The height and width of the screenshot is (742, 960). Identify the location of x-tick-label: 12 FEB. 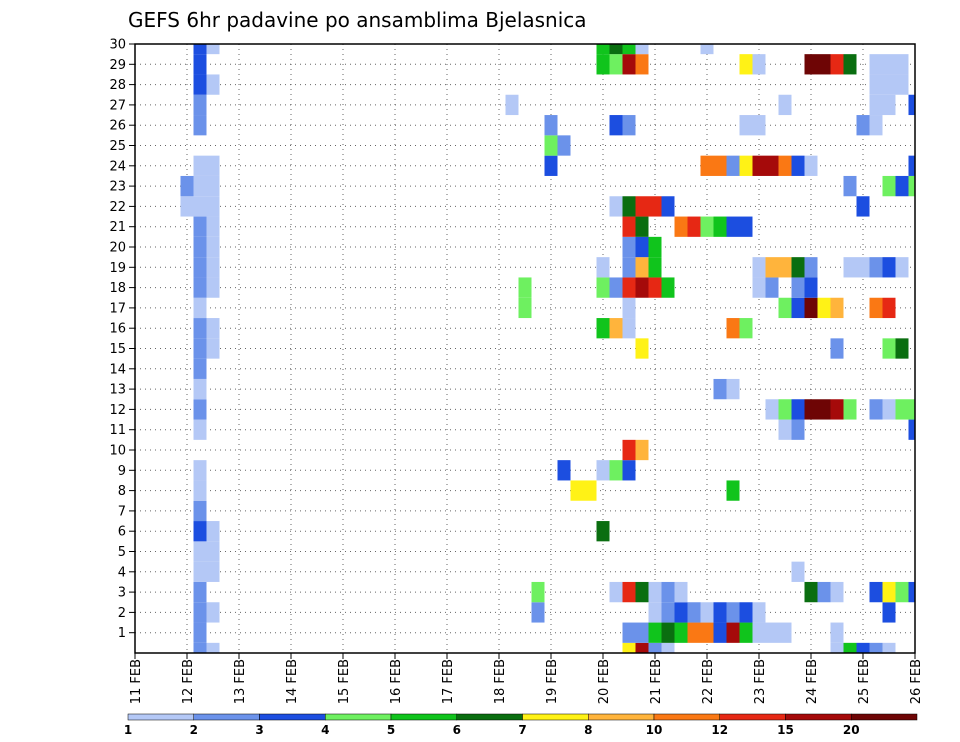
(188, 681).